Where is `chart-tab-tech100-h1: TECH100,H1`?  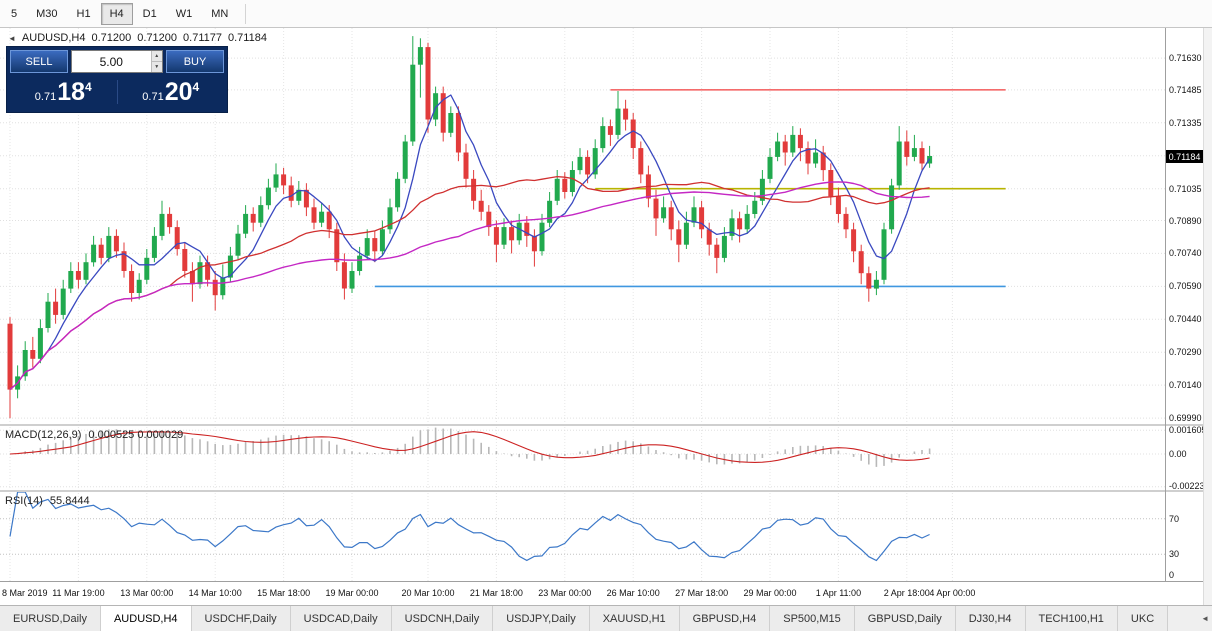 chart-tab-tech100-h1: TECH100,H1 is located at coordinates (1071, 618).